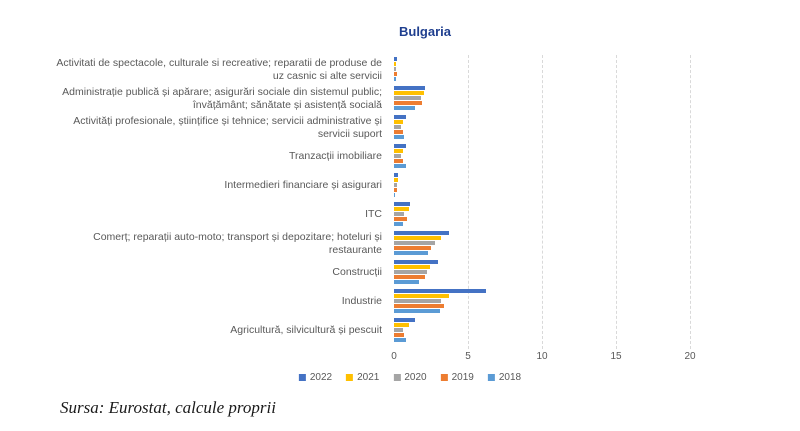 The height and width of the screenshot is (431, 800). Describe the element at coordinates (690, 356) in the screenshot. I see `x-tick-label: 20` at that location.